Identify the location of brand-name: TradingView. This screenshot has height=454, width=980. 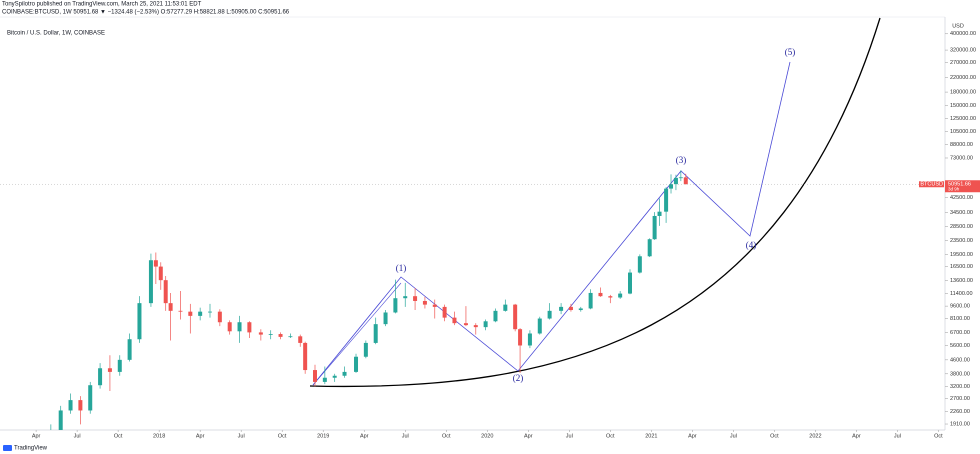
(31, 449).